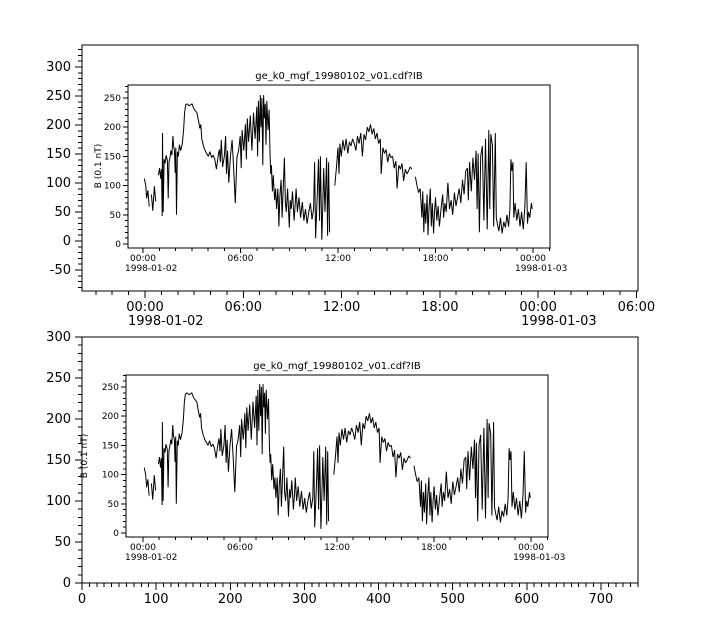  I want to click on outer-x-date-label: 1998-01-02, so click(166, 321).